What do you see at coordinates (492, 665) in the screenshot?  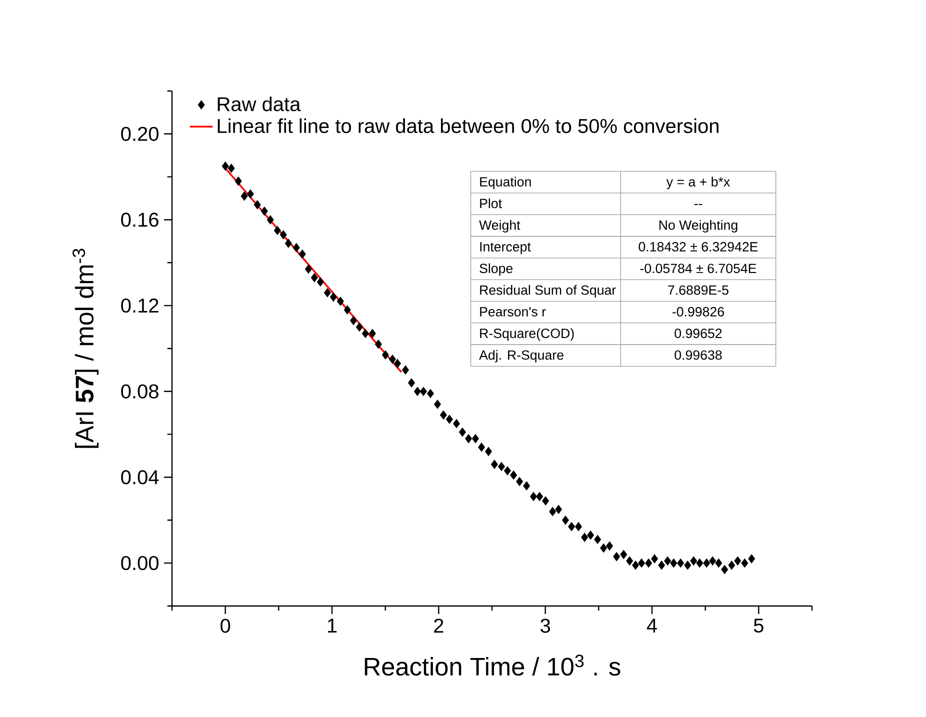 I see `x-axis-title: Reaction Time / 10$^{3}$ . s` at bounding box center [492, 665].